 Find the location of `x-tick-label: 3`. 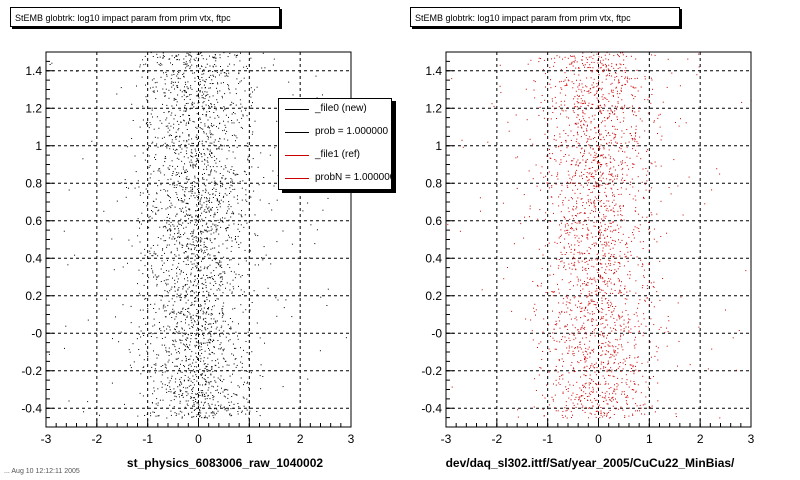

x-tick-label: 3 is located at coordinates (351, 439).